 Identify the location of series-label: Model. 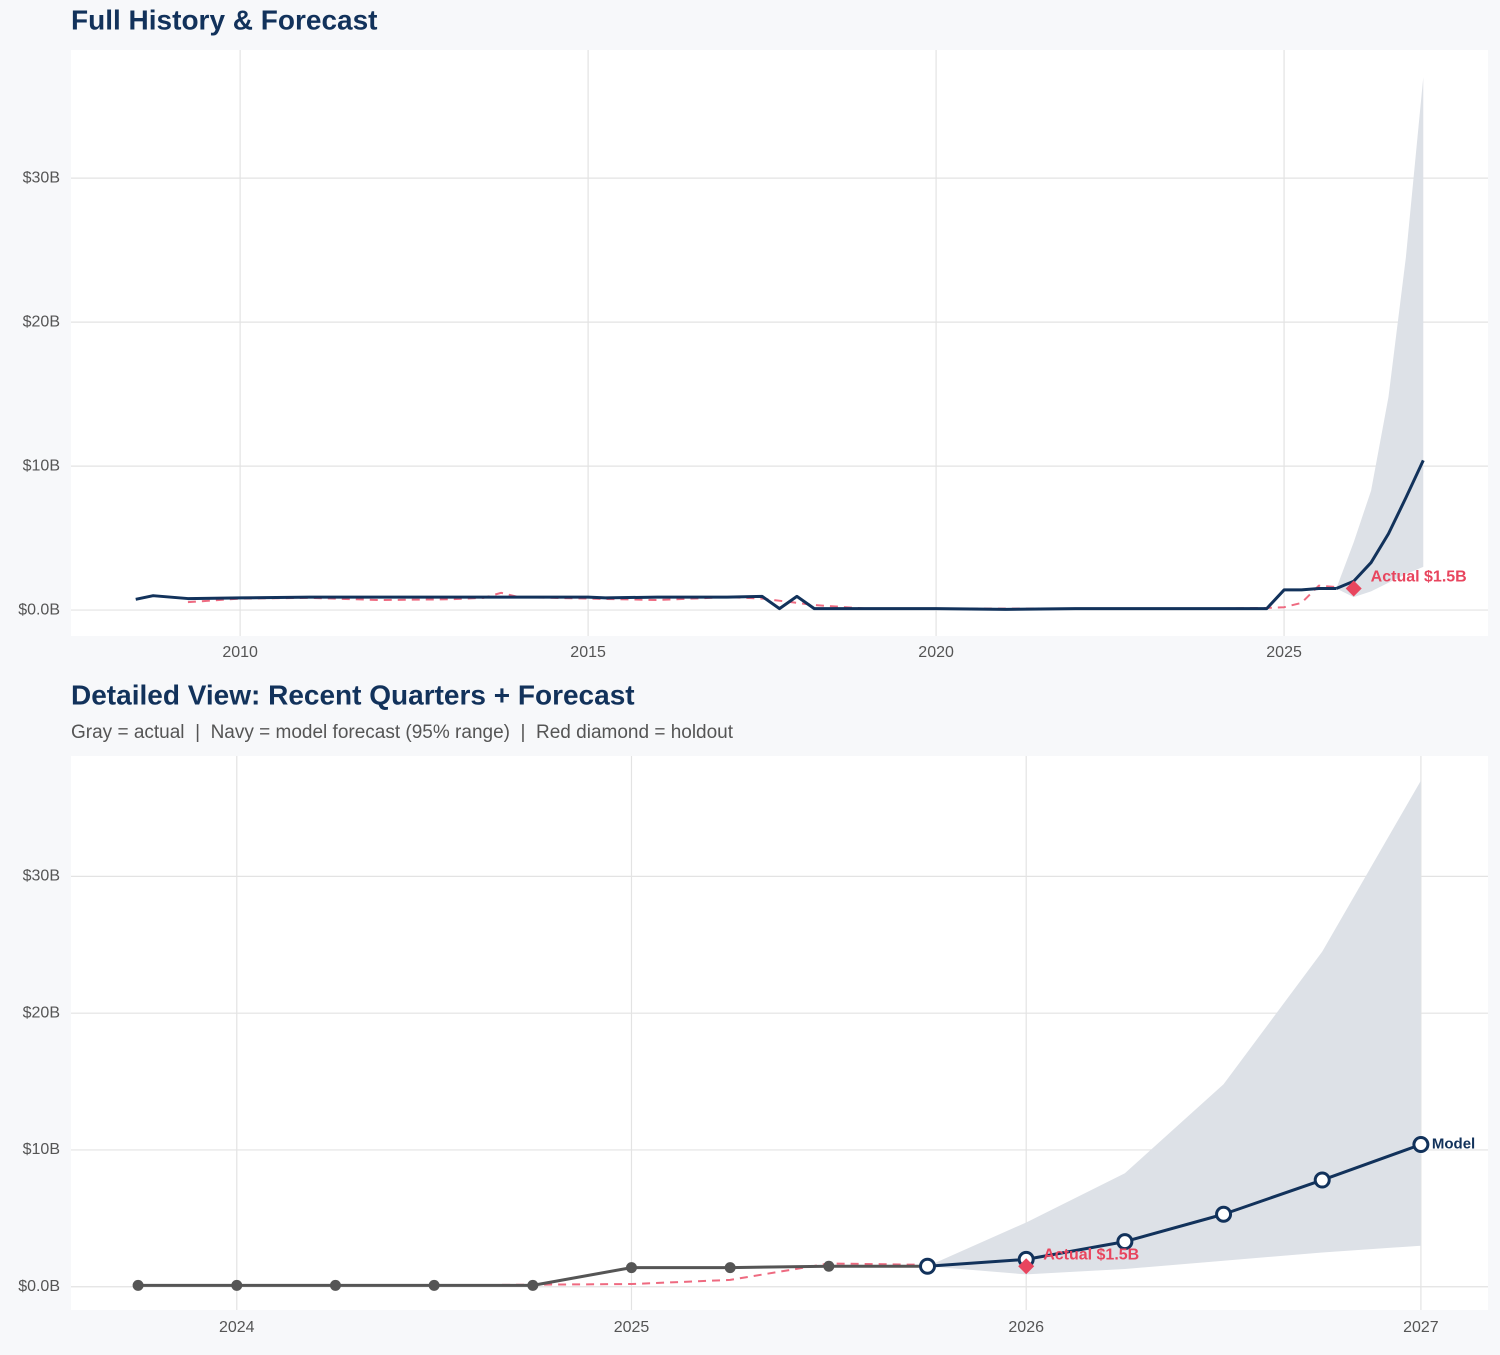
(1453, 1143).